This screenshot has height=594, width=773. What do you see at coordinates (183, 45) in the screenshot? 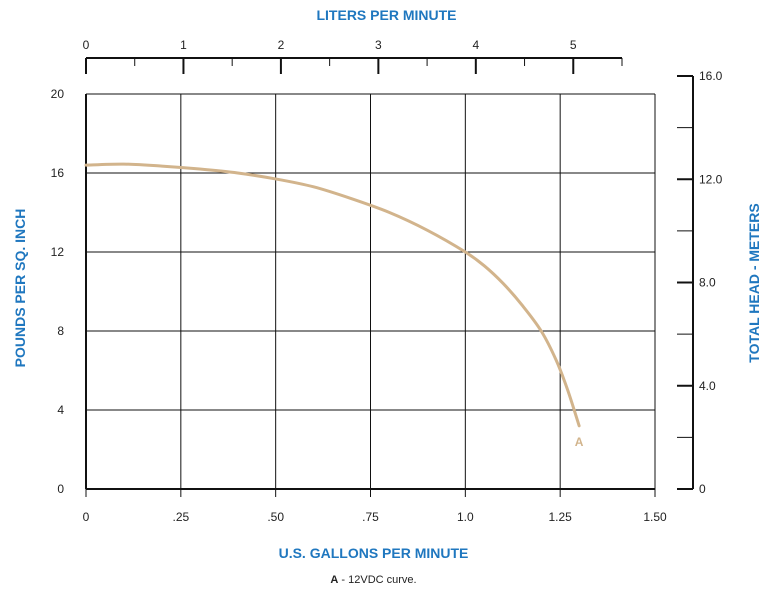
I see `top-axis-tick-label: 1` at bounding box center [183, 45].